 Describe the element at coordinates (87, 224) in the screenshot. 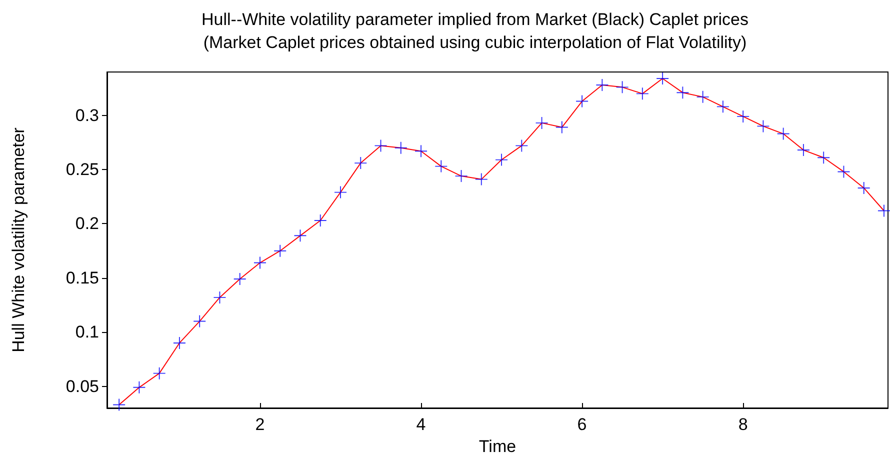

I see `y-tick-label: 0.2` at that location.